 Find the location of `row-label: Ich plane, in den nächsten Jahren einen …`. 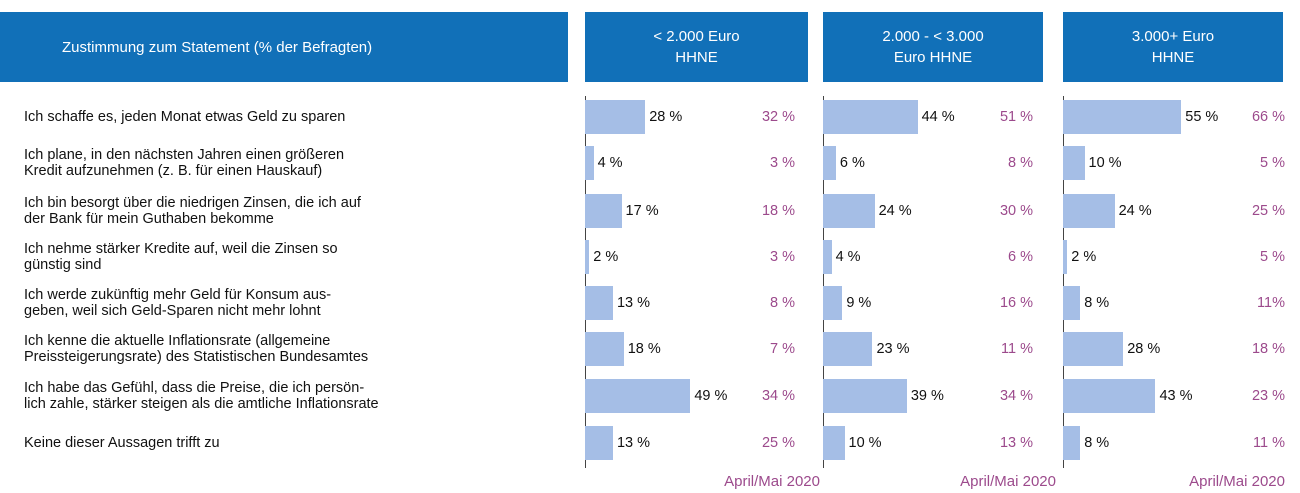

row-label: Ich plane, in den nächsten Jahren einen … is located at coordinates (184, 163).